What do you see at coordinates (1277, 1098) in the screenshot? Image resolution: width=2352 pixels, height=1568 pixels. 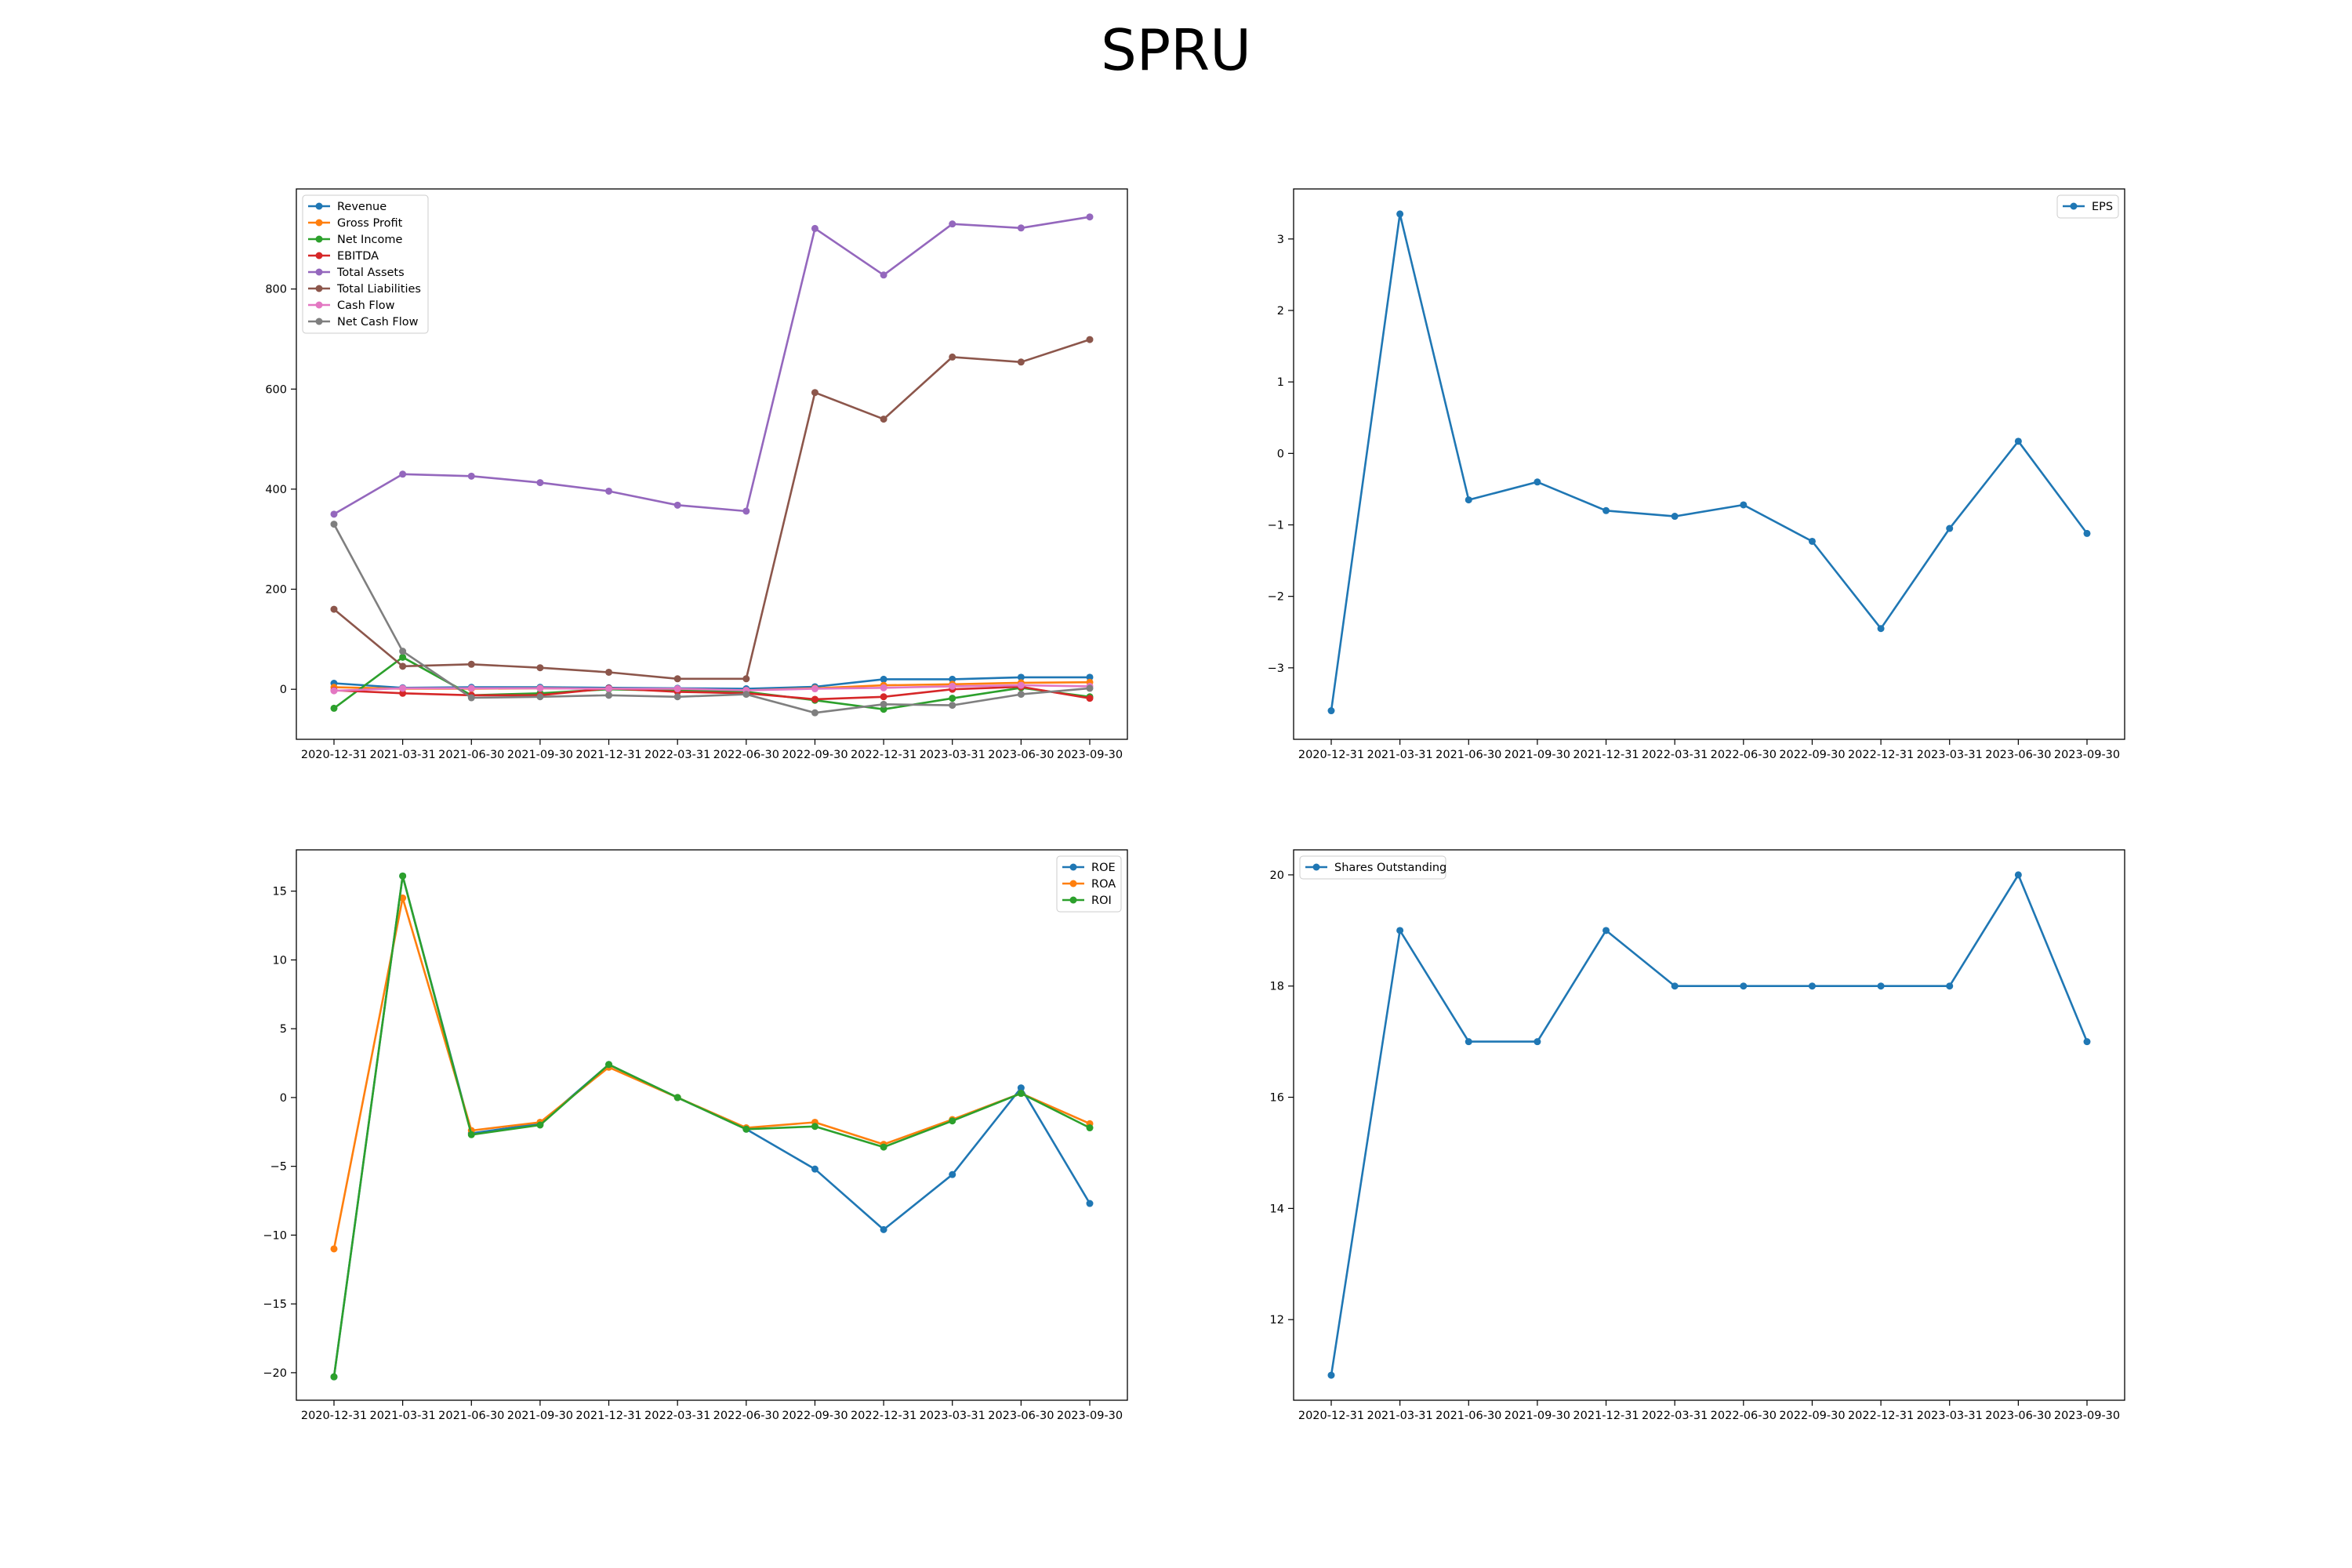 I see `y-tick-label: 16` at bounding box center [1277, 1098].